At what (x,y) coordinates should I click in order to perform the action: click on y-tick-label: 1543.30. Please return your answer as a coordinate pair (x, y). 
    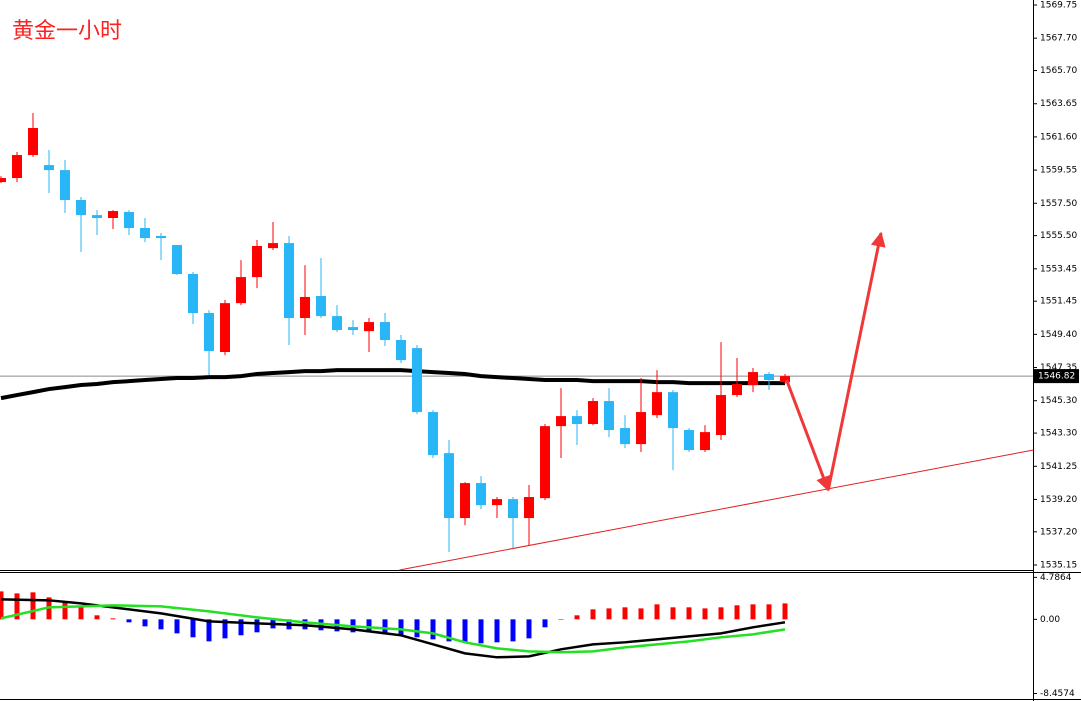
    Looking at the image, I should click on (1058, 434).